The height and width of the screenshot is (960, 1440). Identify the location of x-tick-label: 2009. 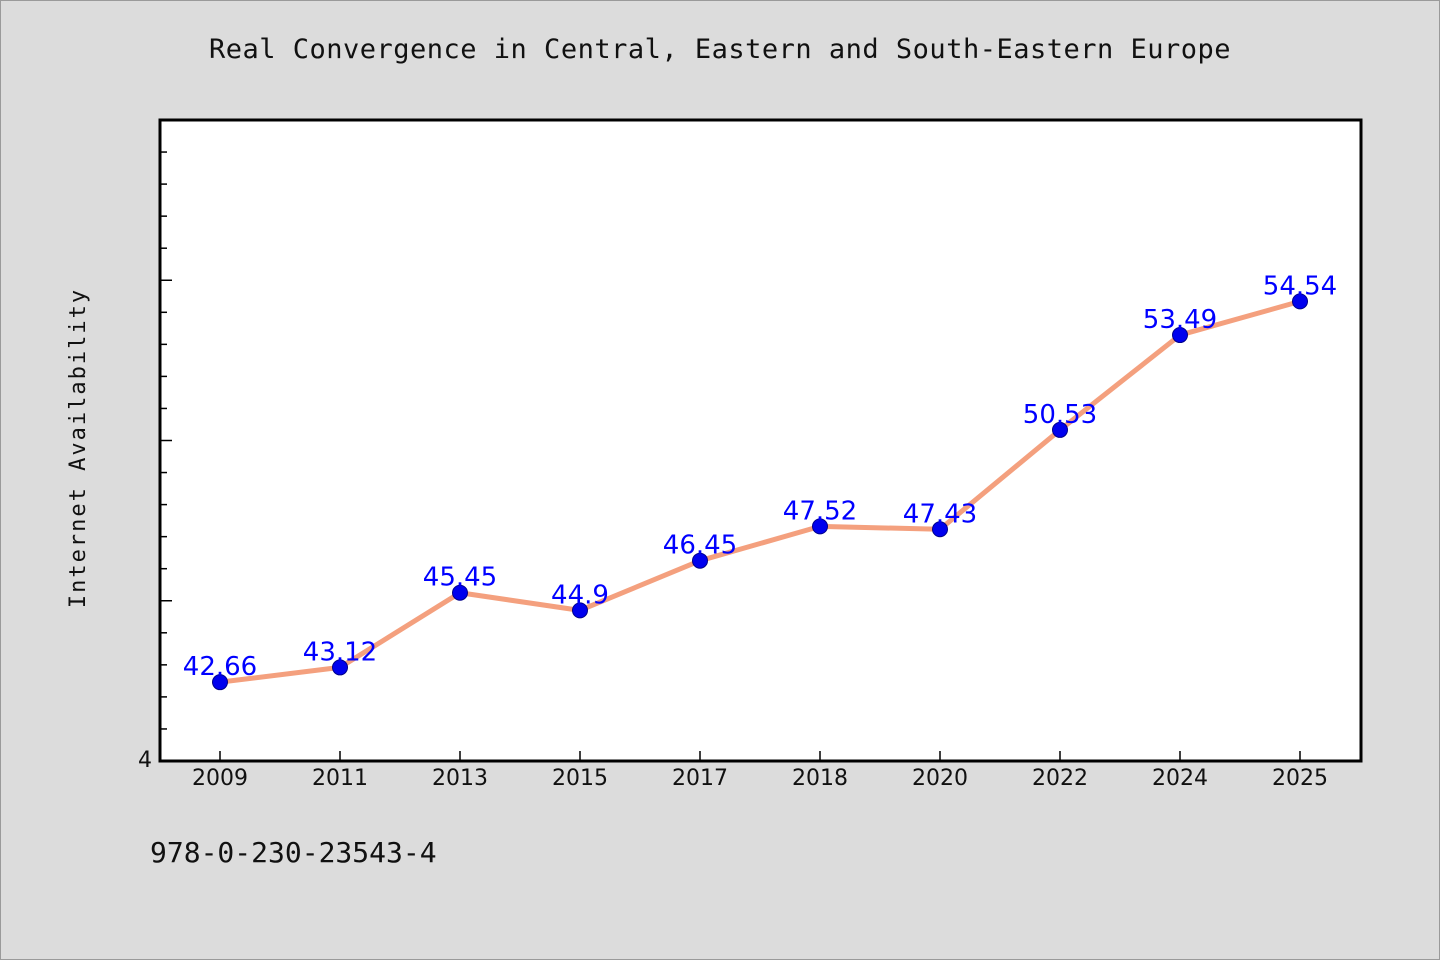
(220, 778).